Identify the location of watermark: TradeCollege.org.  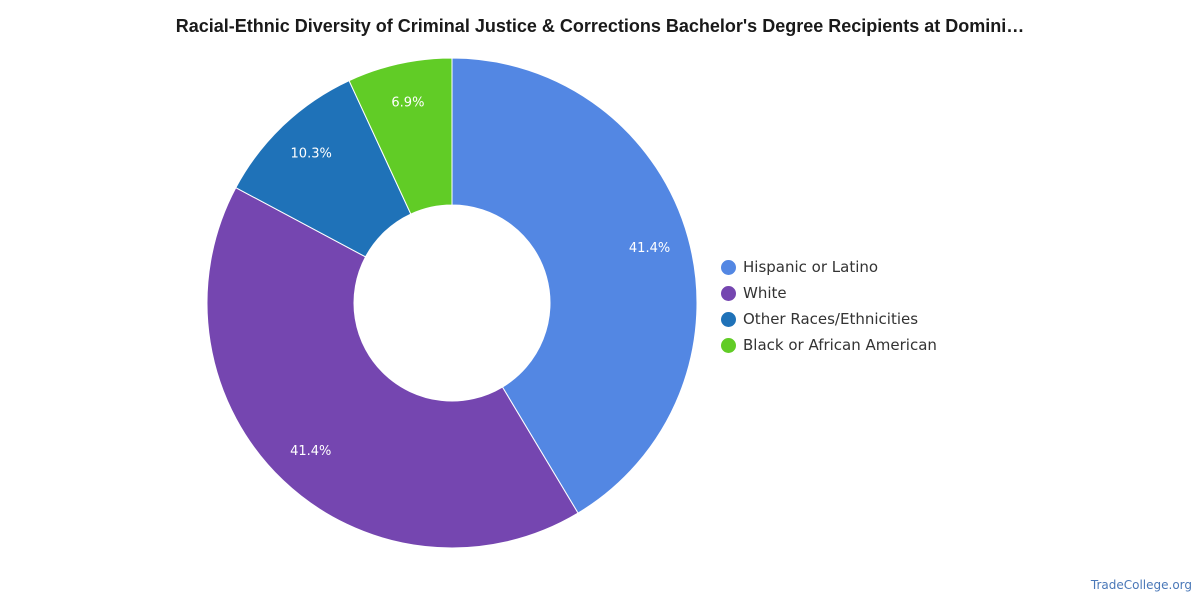
(1141, 585).